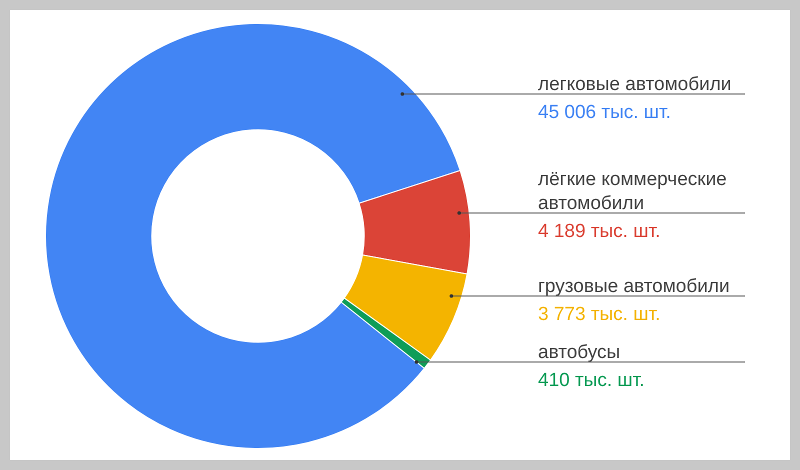 The image size is (800, 470). What do you see at coordinates (599, 314) in the screenshot?
I see `data-label: 3 773 тыс. шт.` at bounding box center [599, 314].